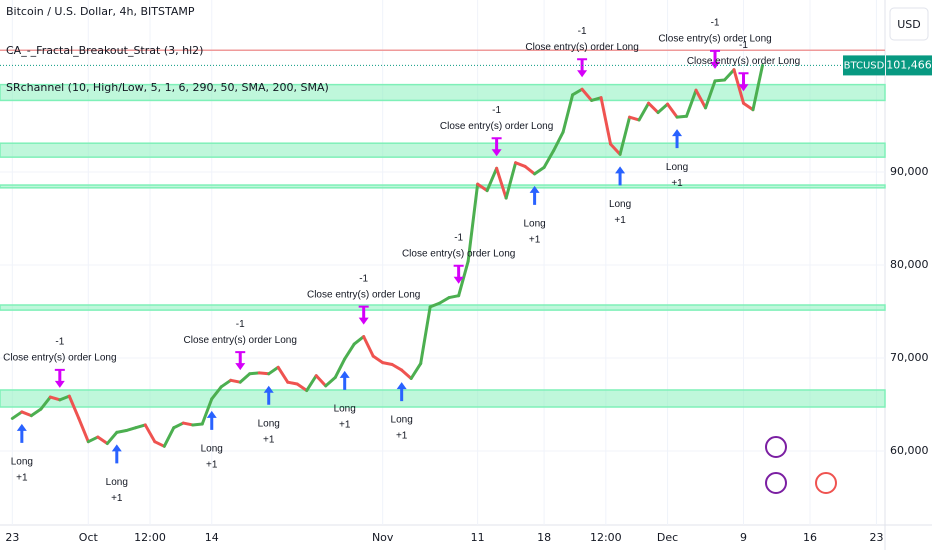 The width and height of the screenshot is (932, 550). What do you see at coordinates (100, 11) in the screenshot?
I see `chart-title: Bitcoin / U.S. Dollar, 4h, BITSTAMP` at bounding box center [100, 11].